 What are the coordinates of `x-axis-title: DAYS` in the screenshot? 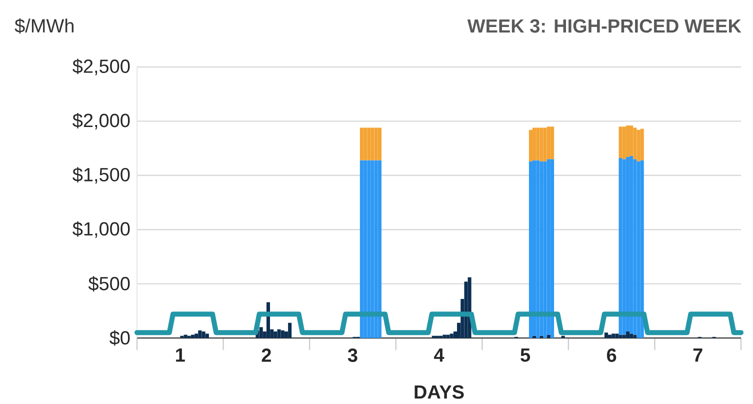 It's located at (439, 392).